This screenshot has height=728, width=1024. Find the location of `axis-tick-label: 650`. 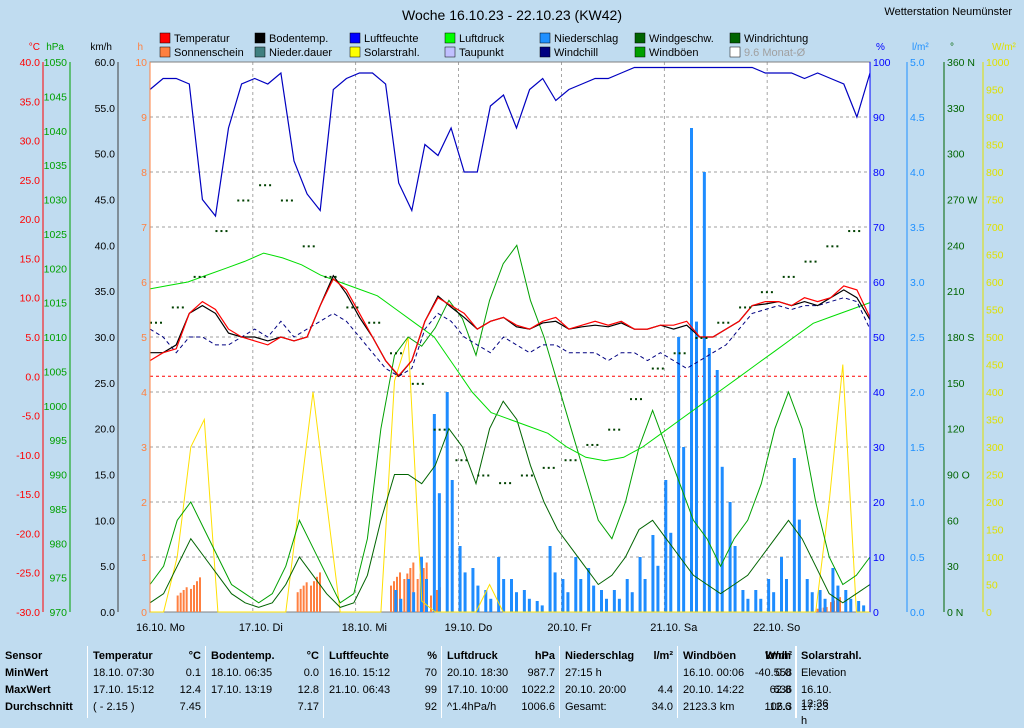

axis-tick-label: 650 is located at coordinates (995, 256).